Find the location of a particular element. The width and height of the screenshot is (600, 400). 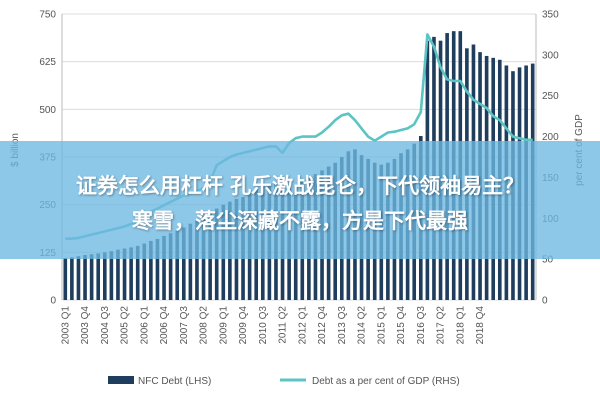

x-tick-18: 2016 Q3 is located at coordinates (421, 325).